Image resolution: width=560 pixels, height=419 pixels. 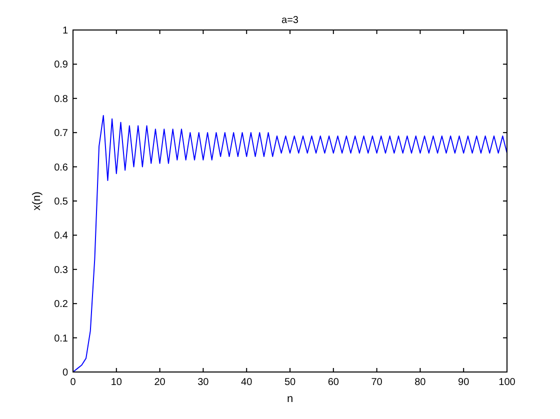 What do you see at coordinates (290, 20) in the screenshot?
I see `chart-title: a=3` at bounding box center [290, 20].